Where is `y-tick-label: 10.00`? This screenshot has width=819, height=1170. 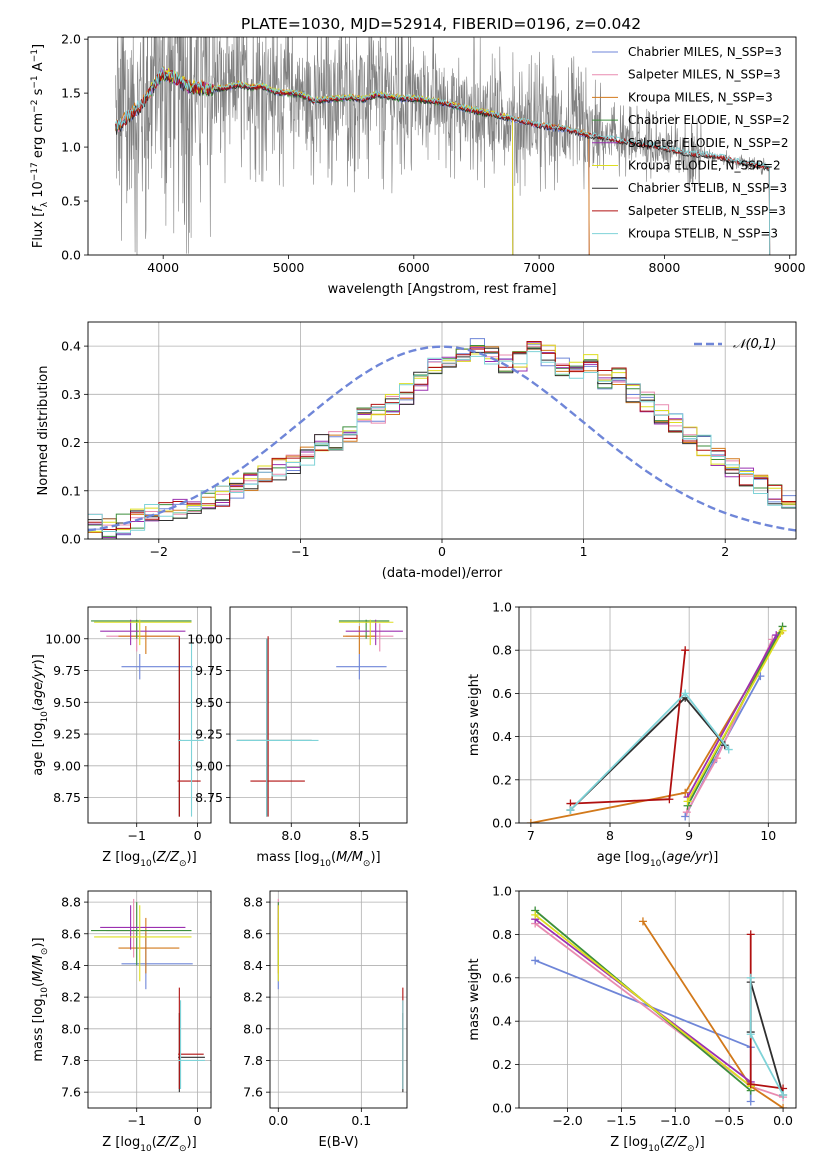 y-tick-label: 10.00 is located at coordinates (205, 638).